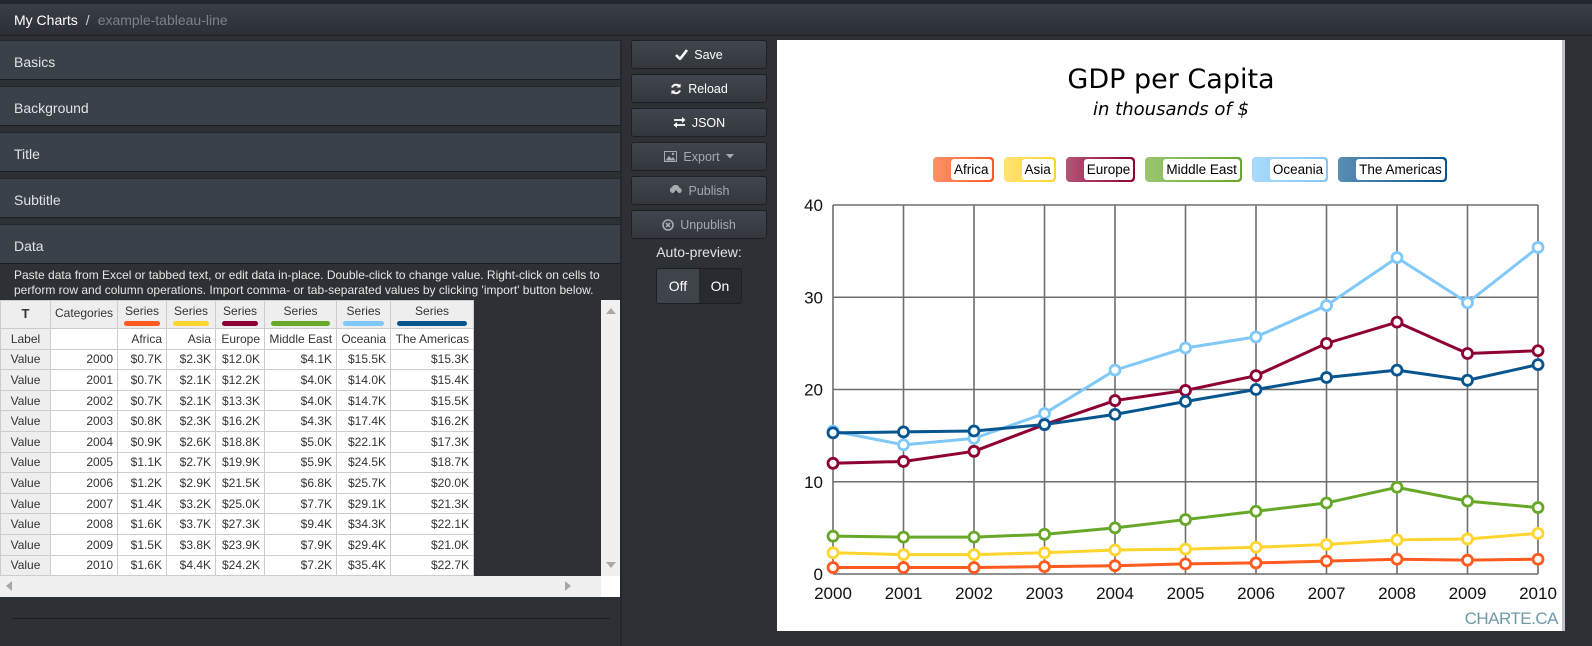 This screenshot has height=646, width=1592. I want to click on unpublish-button: Unpublish, so click(699, 224).